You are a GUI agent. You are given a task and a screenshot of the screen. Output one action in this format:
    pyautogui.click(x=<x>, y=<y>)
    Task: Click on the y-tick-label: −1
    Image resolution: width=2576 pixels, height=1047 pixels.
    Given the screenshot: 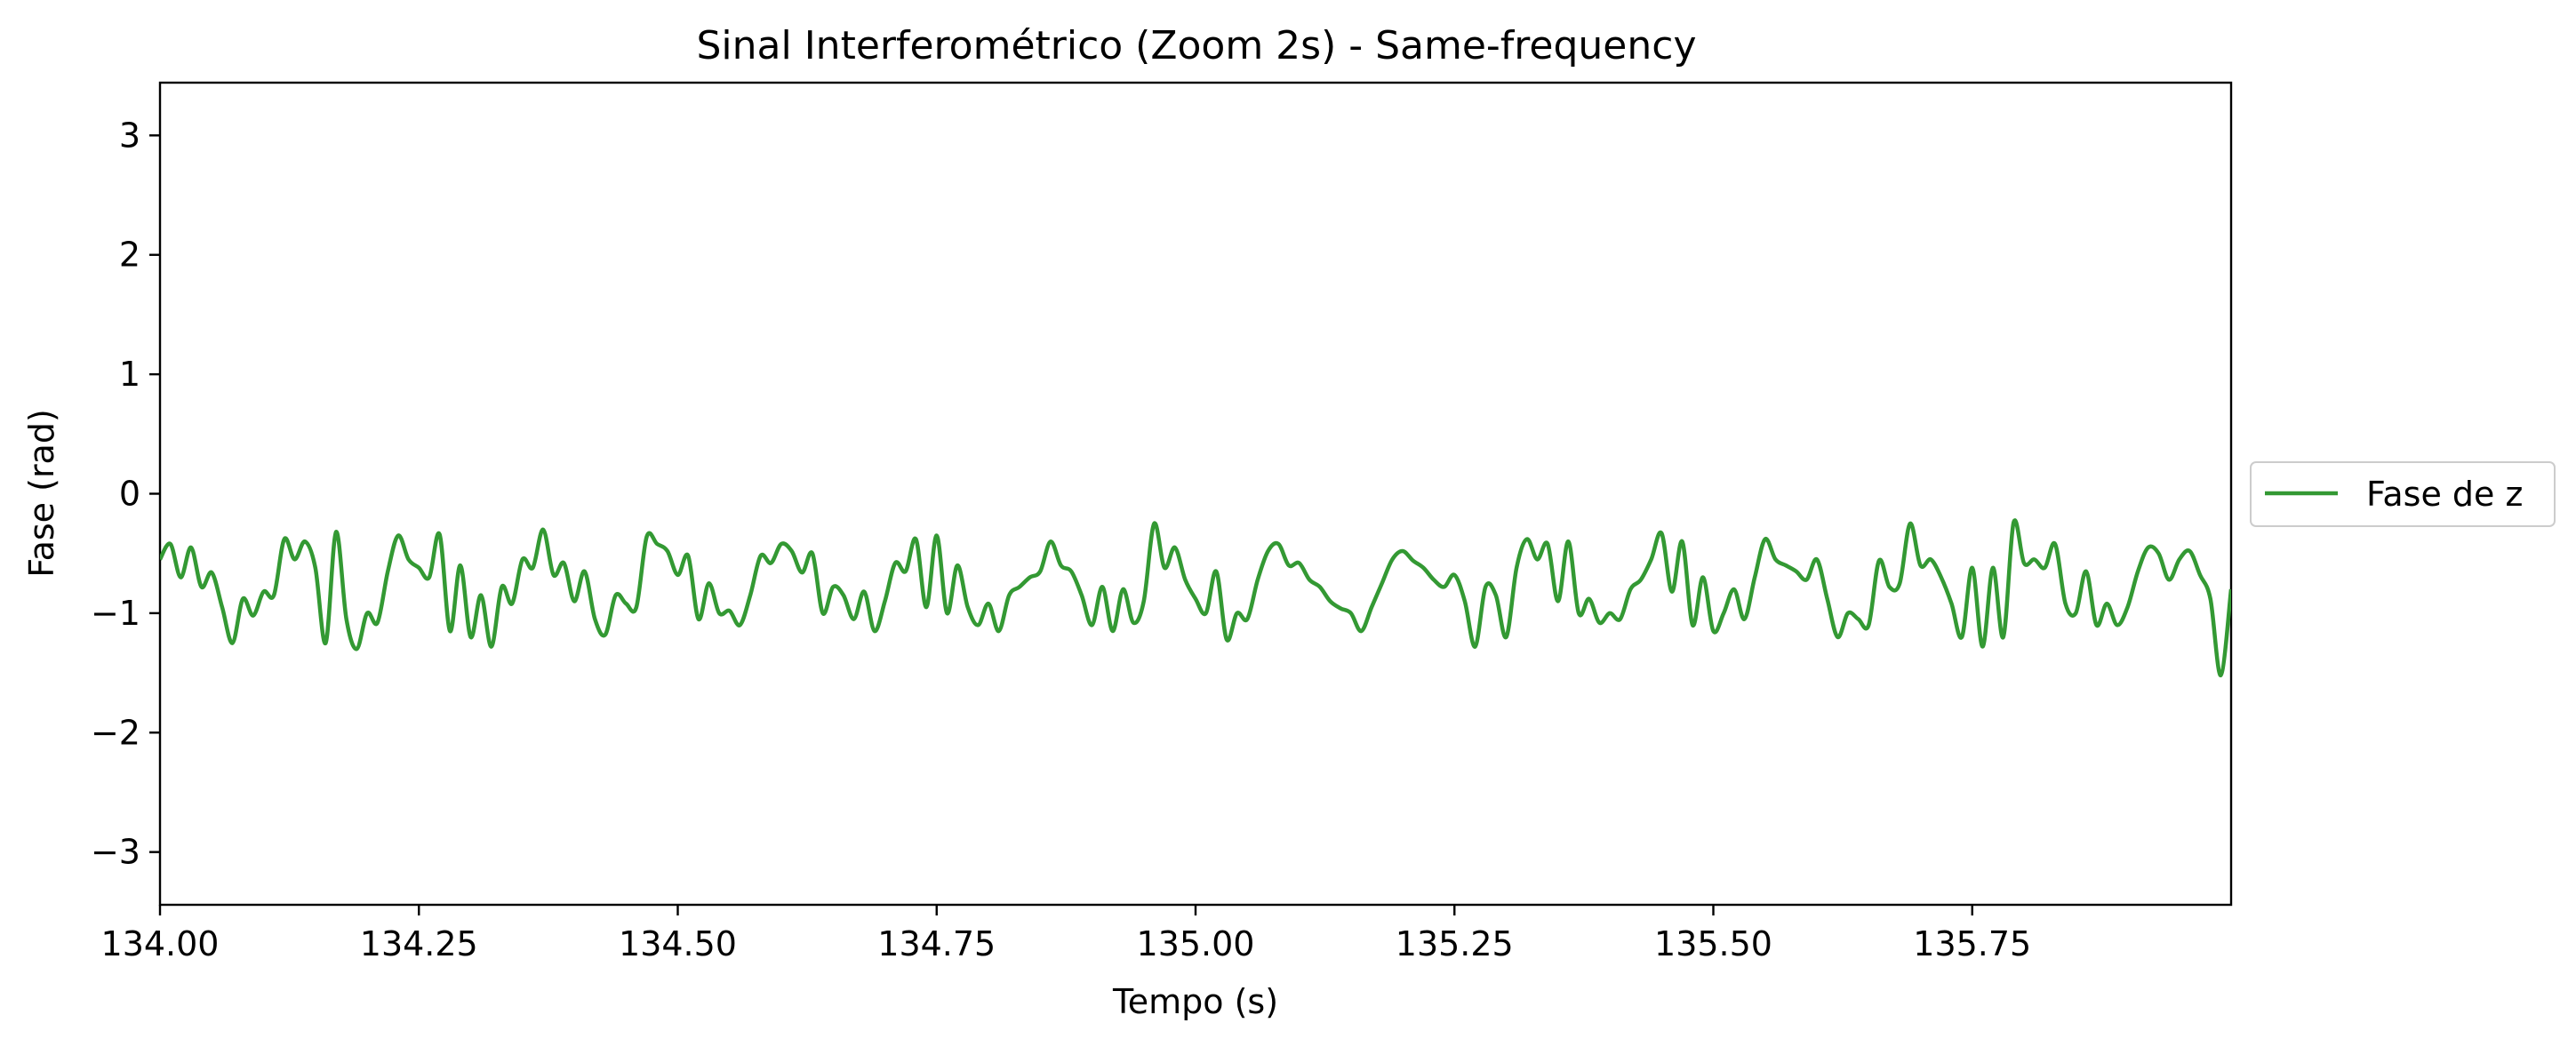 What is the action you would take?
    pyautogui.click(x=115, y=613)
    